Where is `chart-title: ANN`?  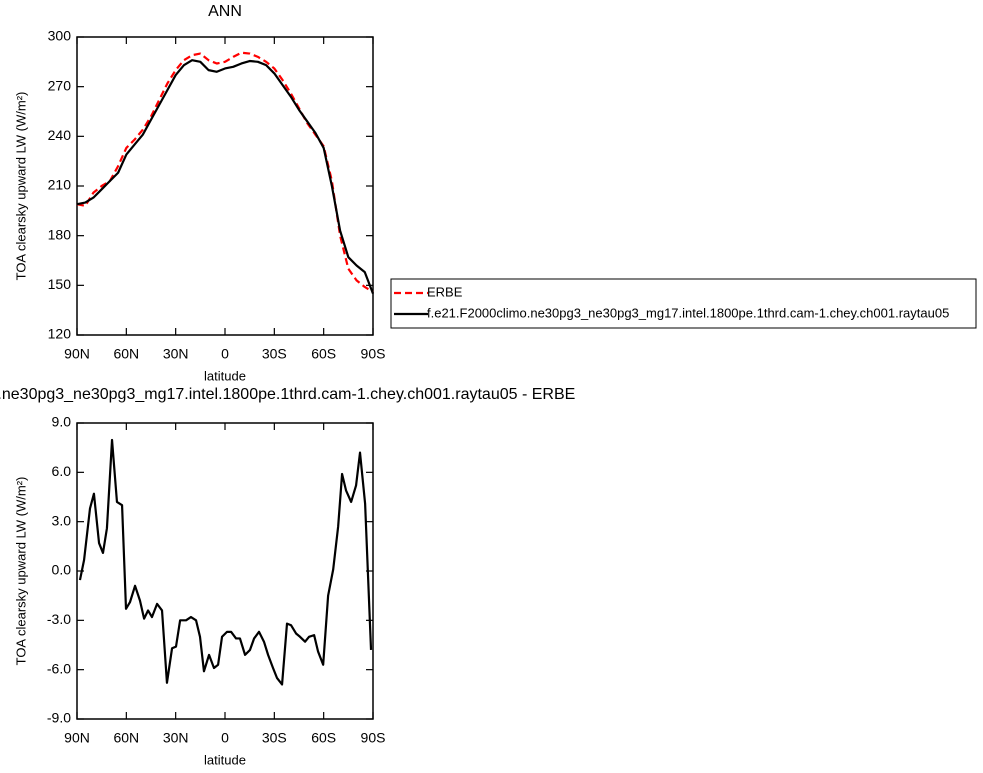
chart-title: ANN is located at coordinates (225, 11).